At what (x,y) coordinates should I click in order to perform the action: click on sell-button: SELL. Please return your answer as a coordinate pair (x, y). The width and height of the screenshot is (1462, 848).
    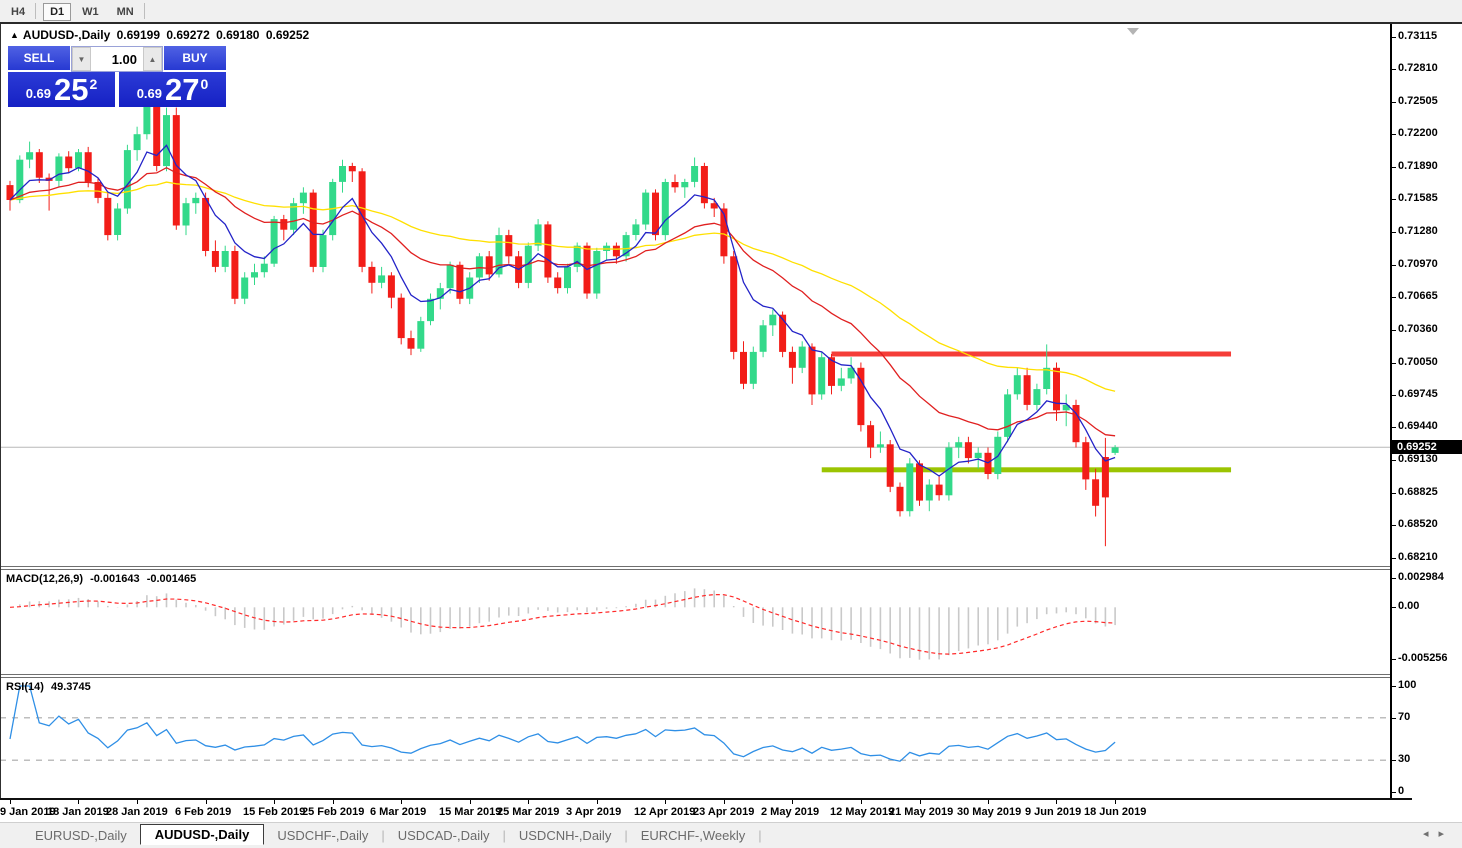
    Looking at the image, I should click on (39, 59).